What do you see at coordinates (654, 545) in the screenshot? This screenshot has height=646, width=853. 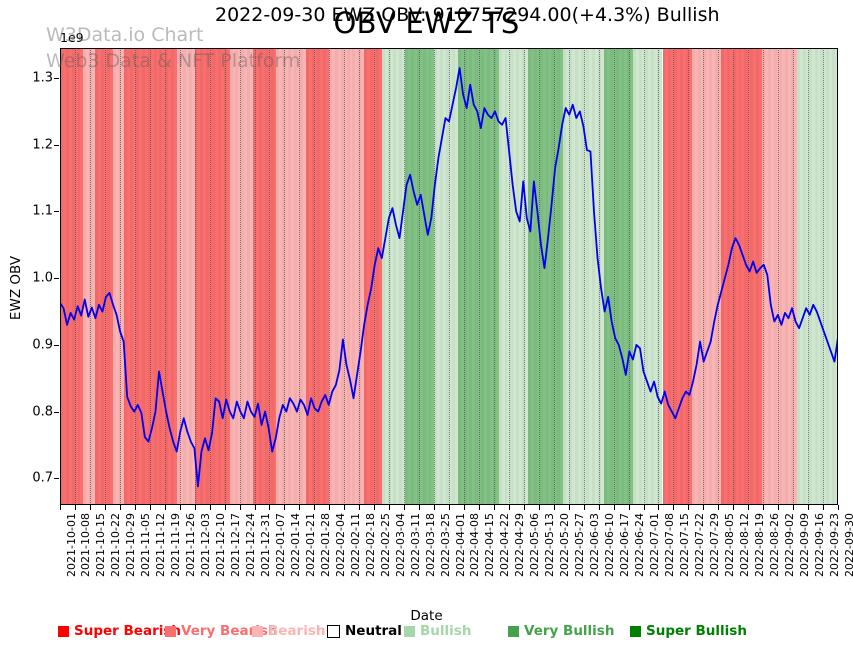 I see `x-axis-tick-label: 2022-07-01` at bounding box center [654, 545].